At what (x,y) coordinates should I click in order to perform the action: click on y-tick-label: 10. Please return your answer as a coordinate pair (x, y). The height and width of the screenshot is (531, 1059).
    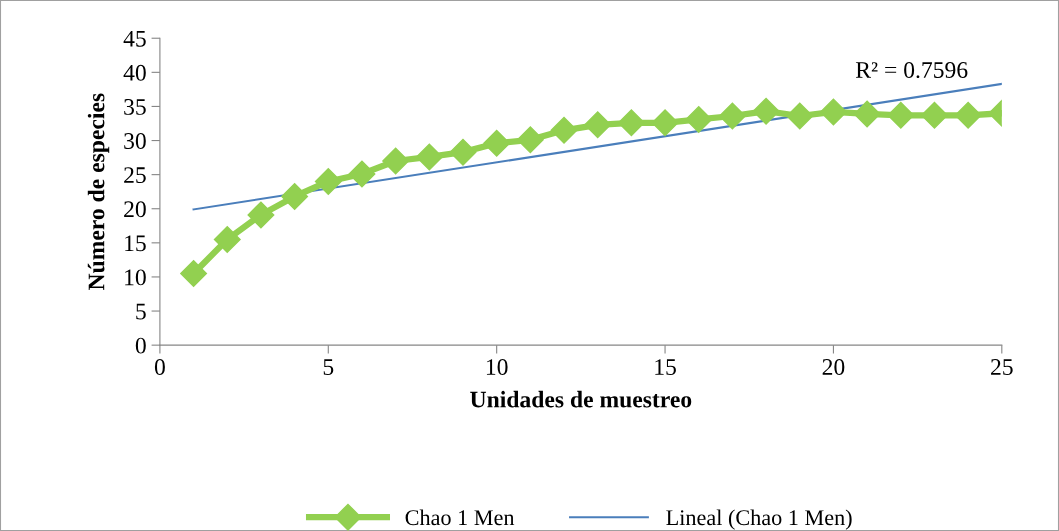
    Looking at the image, I should click on (135, 277).